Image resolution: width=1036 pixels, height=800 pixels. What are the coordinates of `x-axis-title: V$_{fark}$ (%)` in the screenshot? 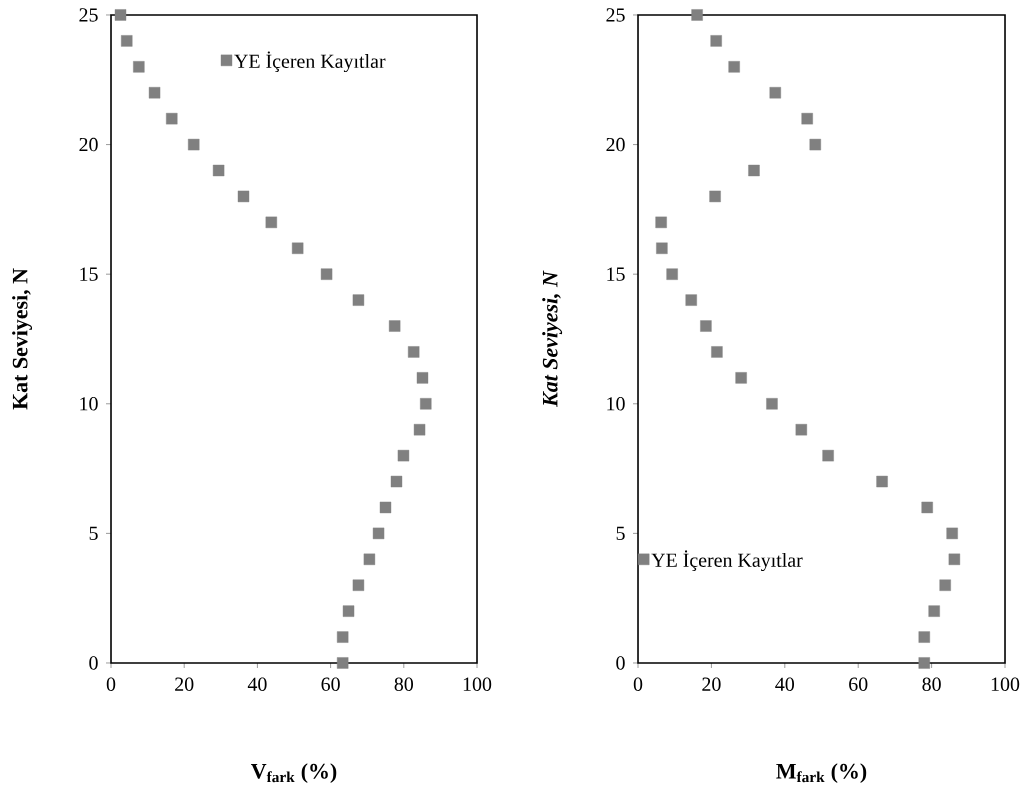 It's located at (294, 773).